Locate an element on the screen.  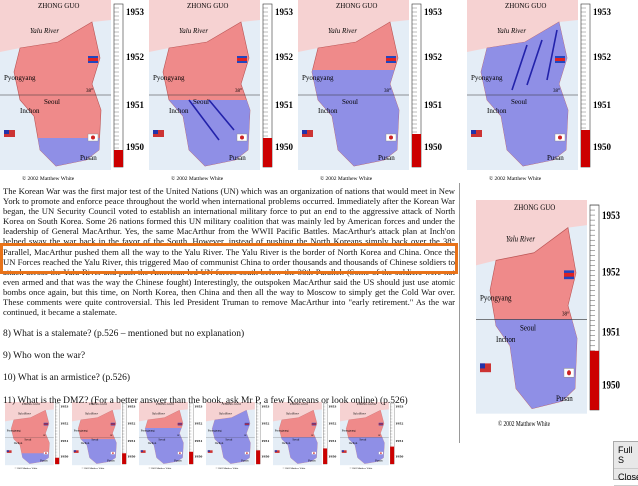
peninsula is located at coordinates (30, 437).